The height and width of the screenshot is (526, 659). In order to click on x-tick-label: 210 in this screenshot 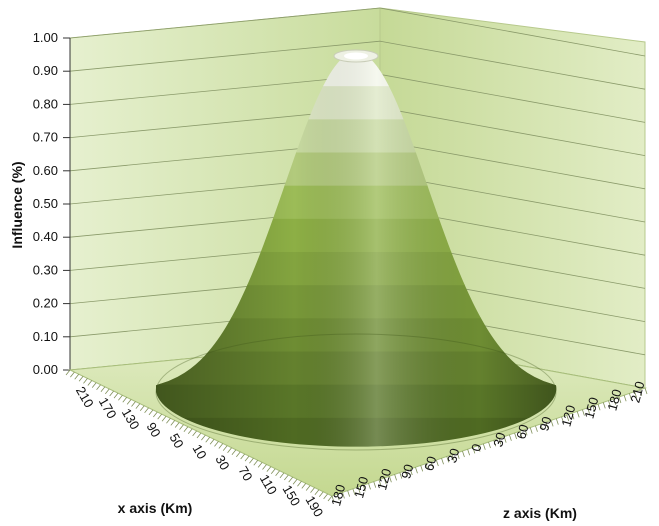, I will do `click(85, 397)`.